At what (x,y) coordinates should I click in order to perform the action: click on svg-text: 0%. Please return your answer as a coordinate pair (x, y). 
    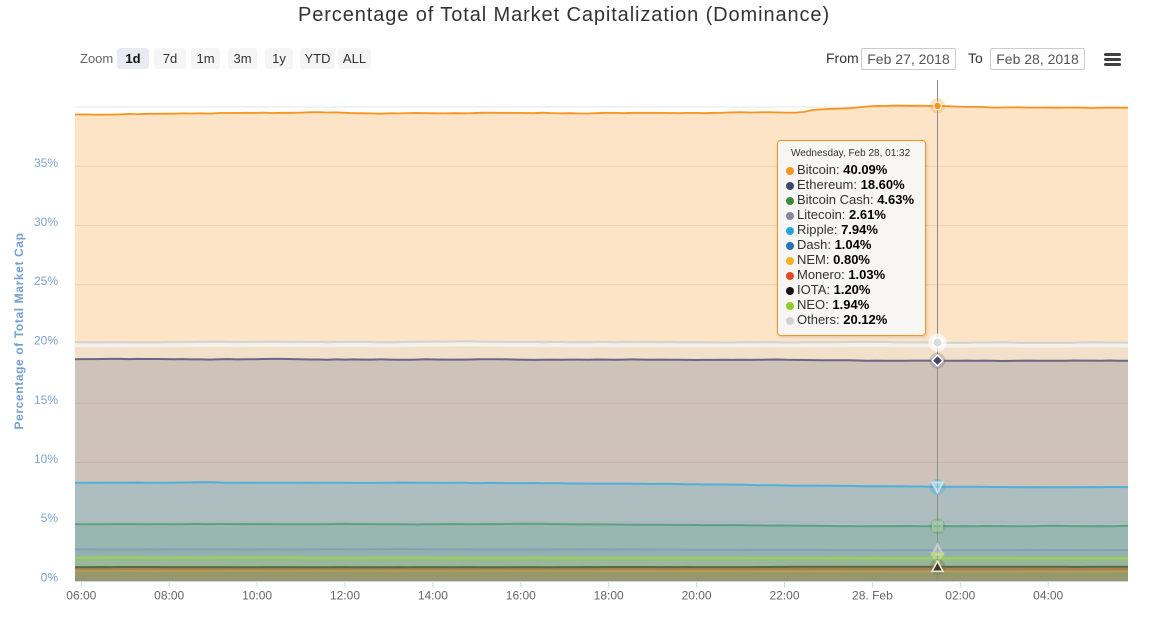
    Looking at the image, I should click on (50, 578).